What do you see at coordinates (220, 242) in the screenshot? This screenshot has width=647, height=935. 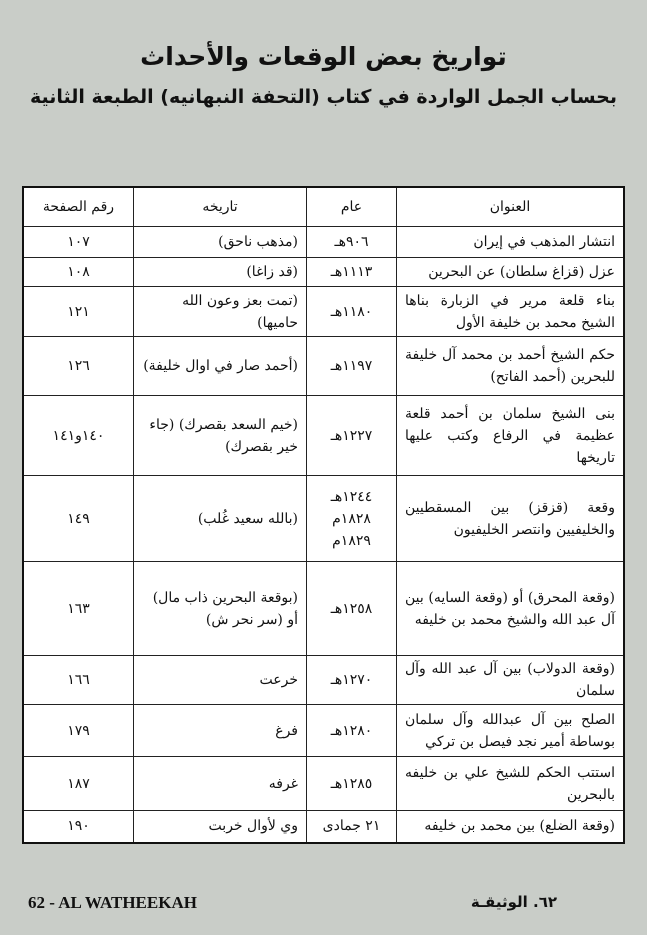 I see `cell-date: (مذهب ناحق)` at bounding box center [220, 242].